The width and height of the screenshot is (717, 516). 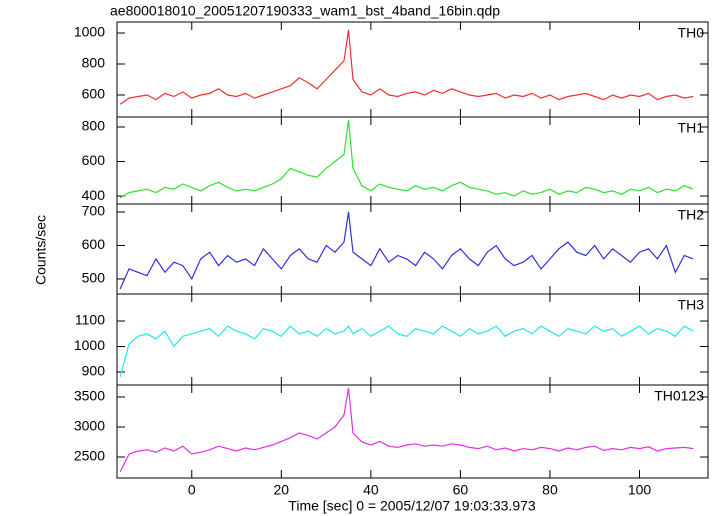 What do you see at coordinates (94, 195) in the screenshot?
I see `y-tick-label: 400` at bounding box center [94, 195].